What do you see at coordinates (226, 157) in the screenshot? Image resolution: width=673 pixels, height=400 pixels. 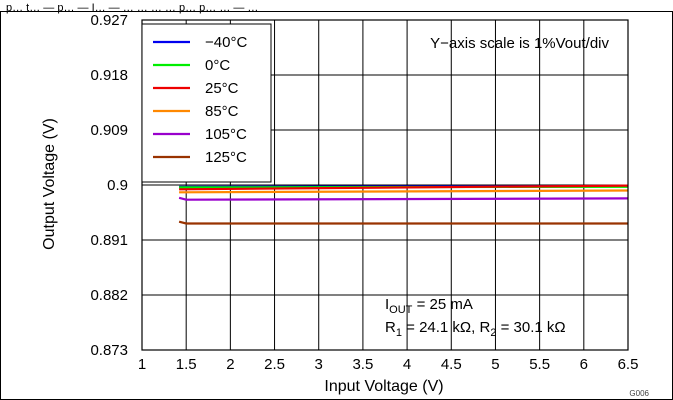 I see `legend-label-5: 125°C` at bounding box center [226, 157].